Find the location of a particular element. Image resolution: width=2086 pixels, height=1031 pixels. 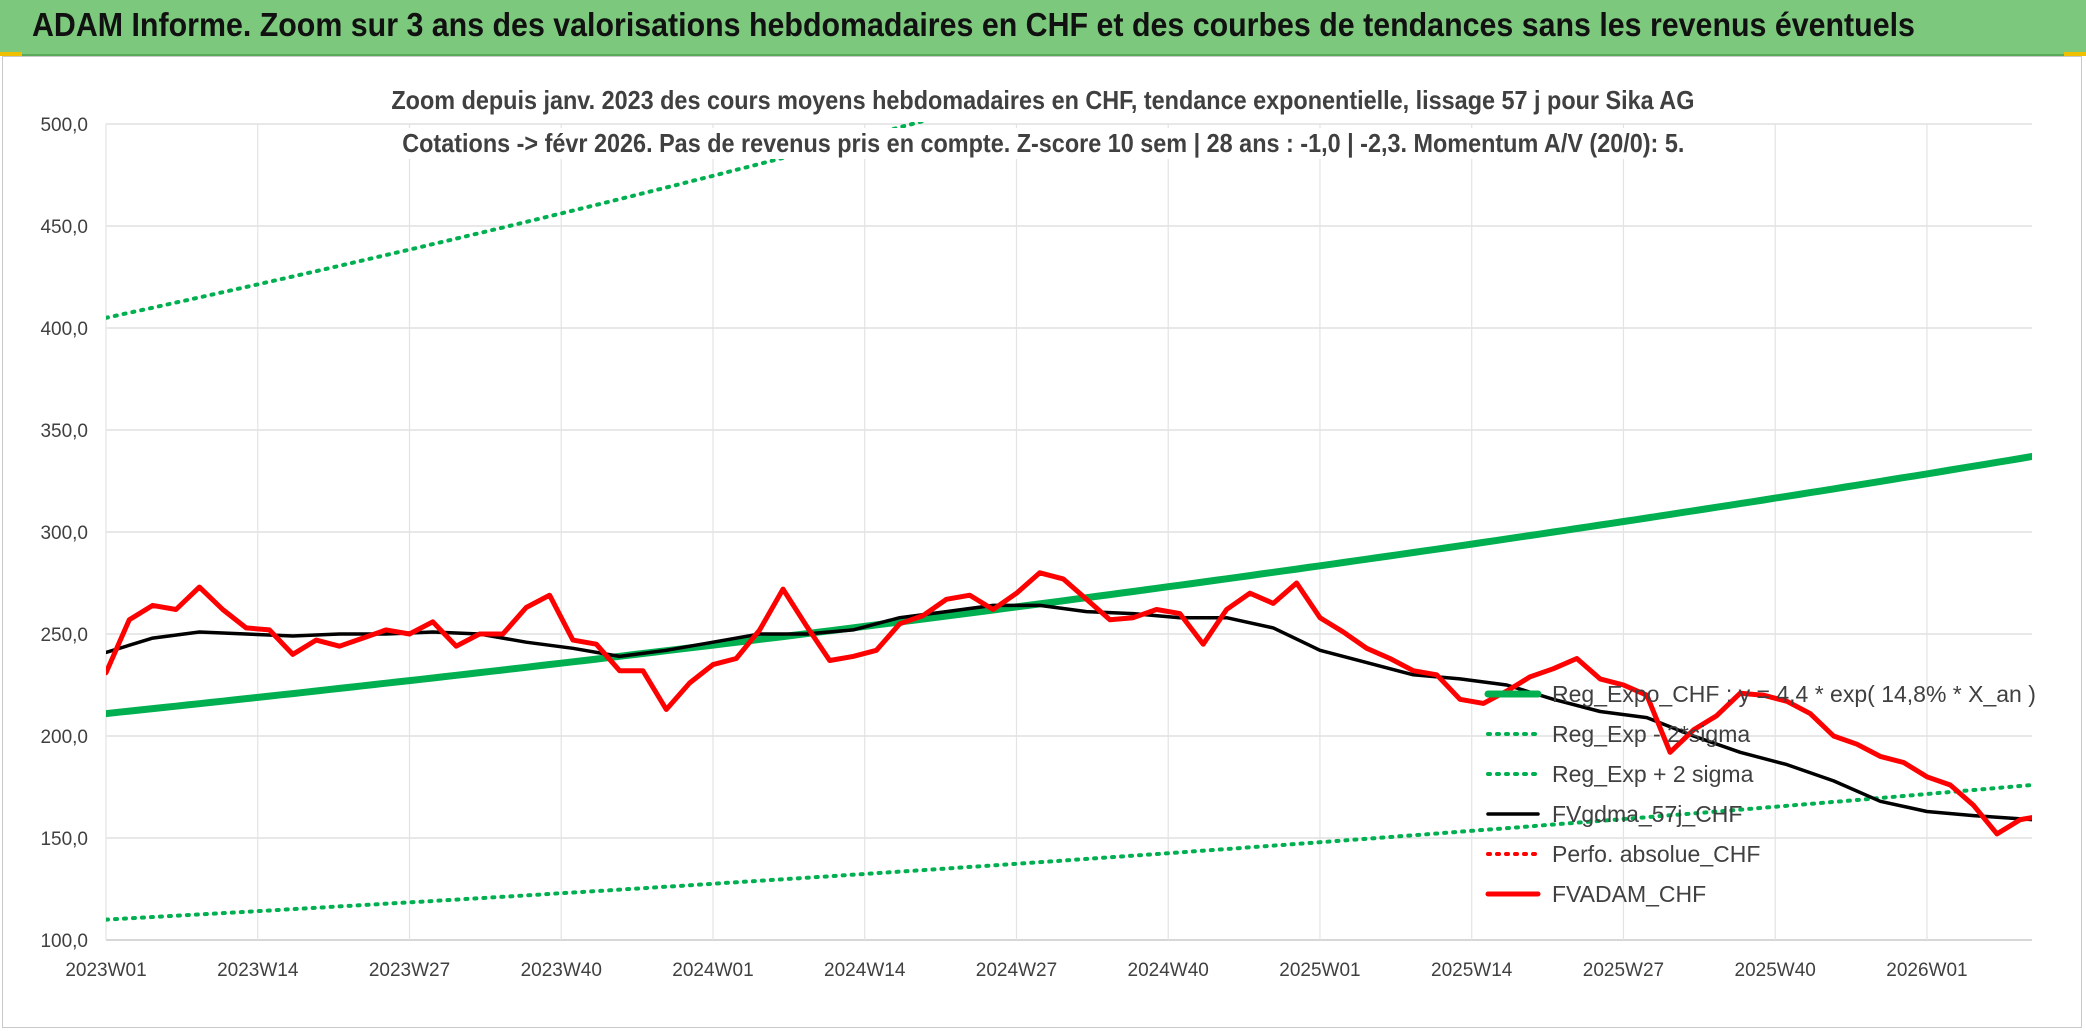

x-tick-label: 2024W01 is located at coordinates (712, 970).